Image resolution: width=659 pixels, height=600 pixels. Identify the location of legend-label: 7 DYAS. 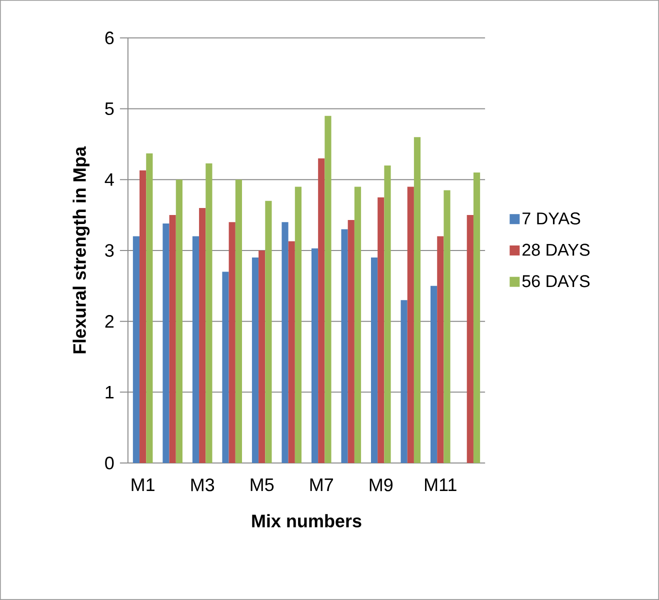
(551, 218).